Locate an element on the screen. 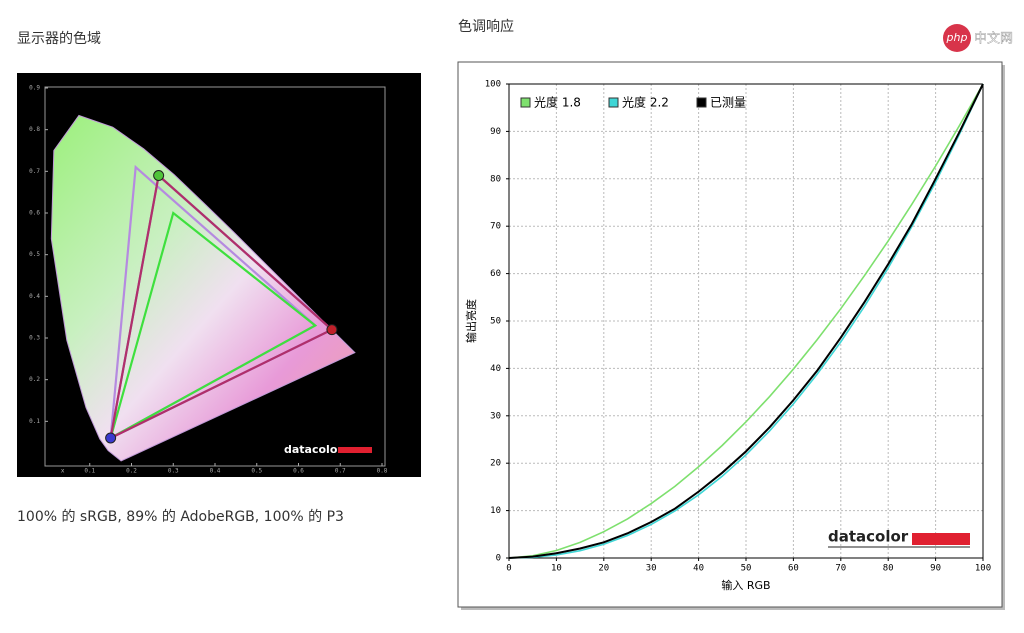 The height and width of the screenshot is (633, 1024). x-tick-label: 80 is located at coordinates (888, 569).